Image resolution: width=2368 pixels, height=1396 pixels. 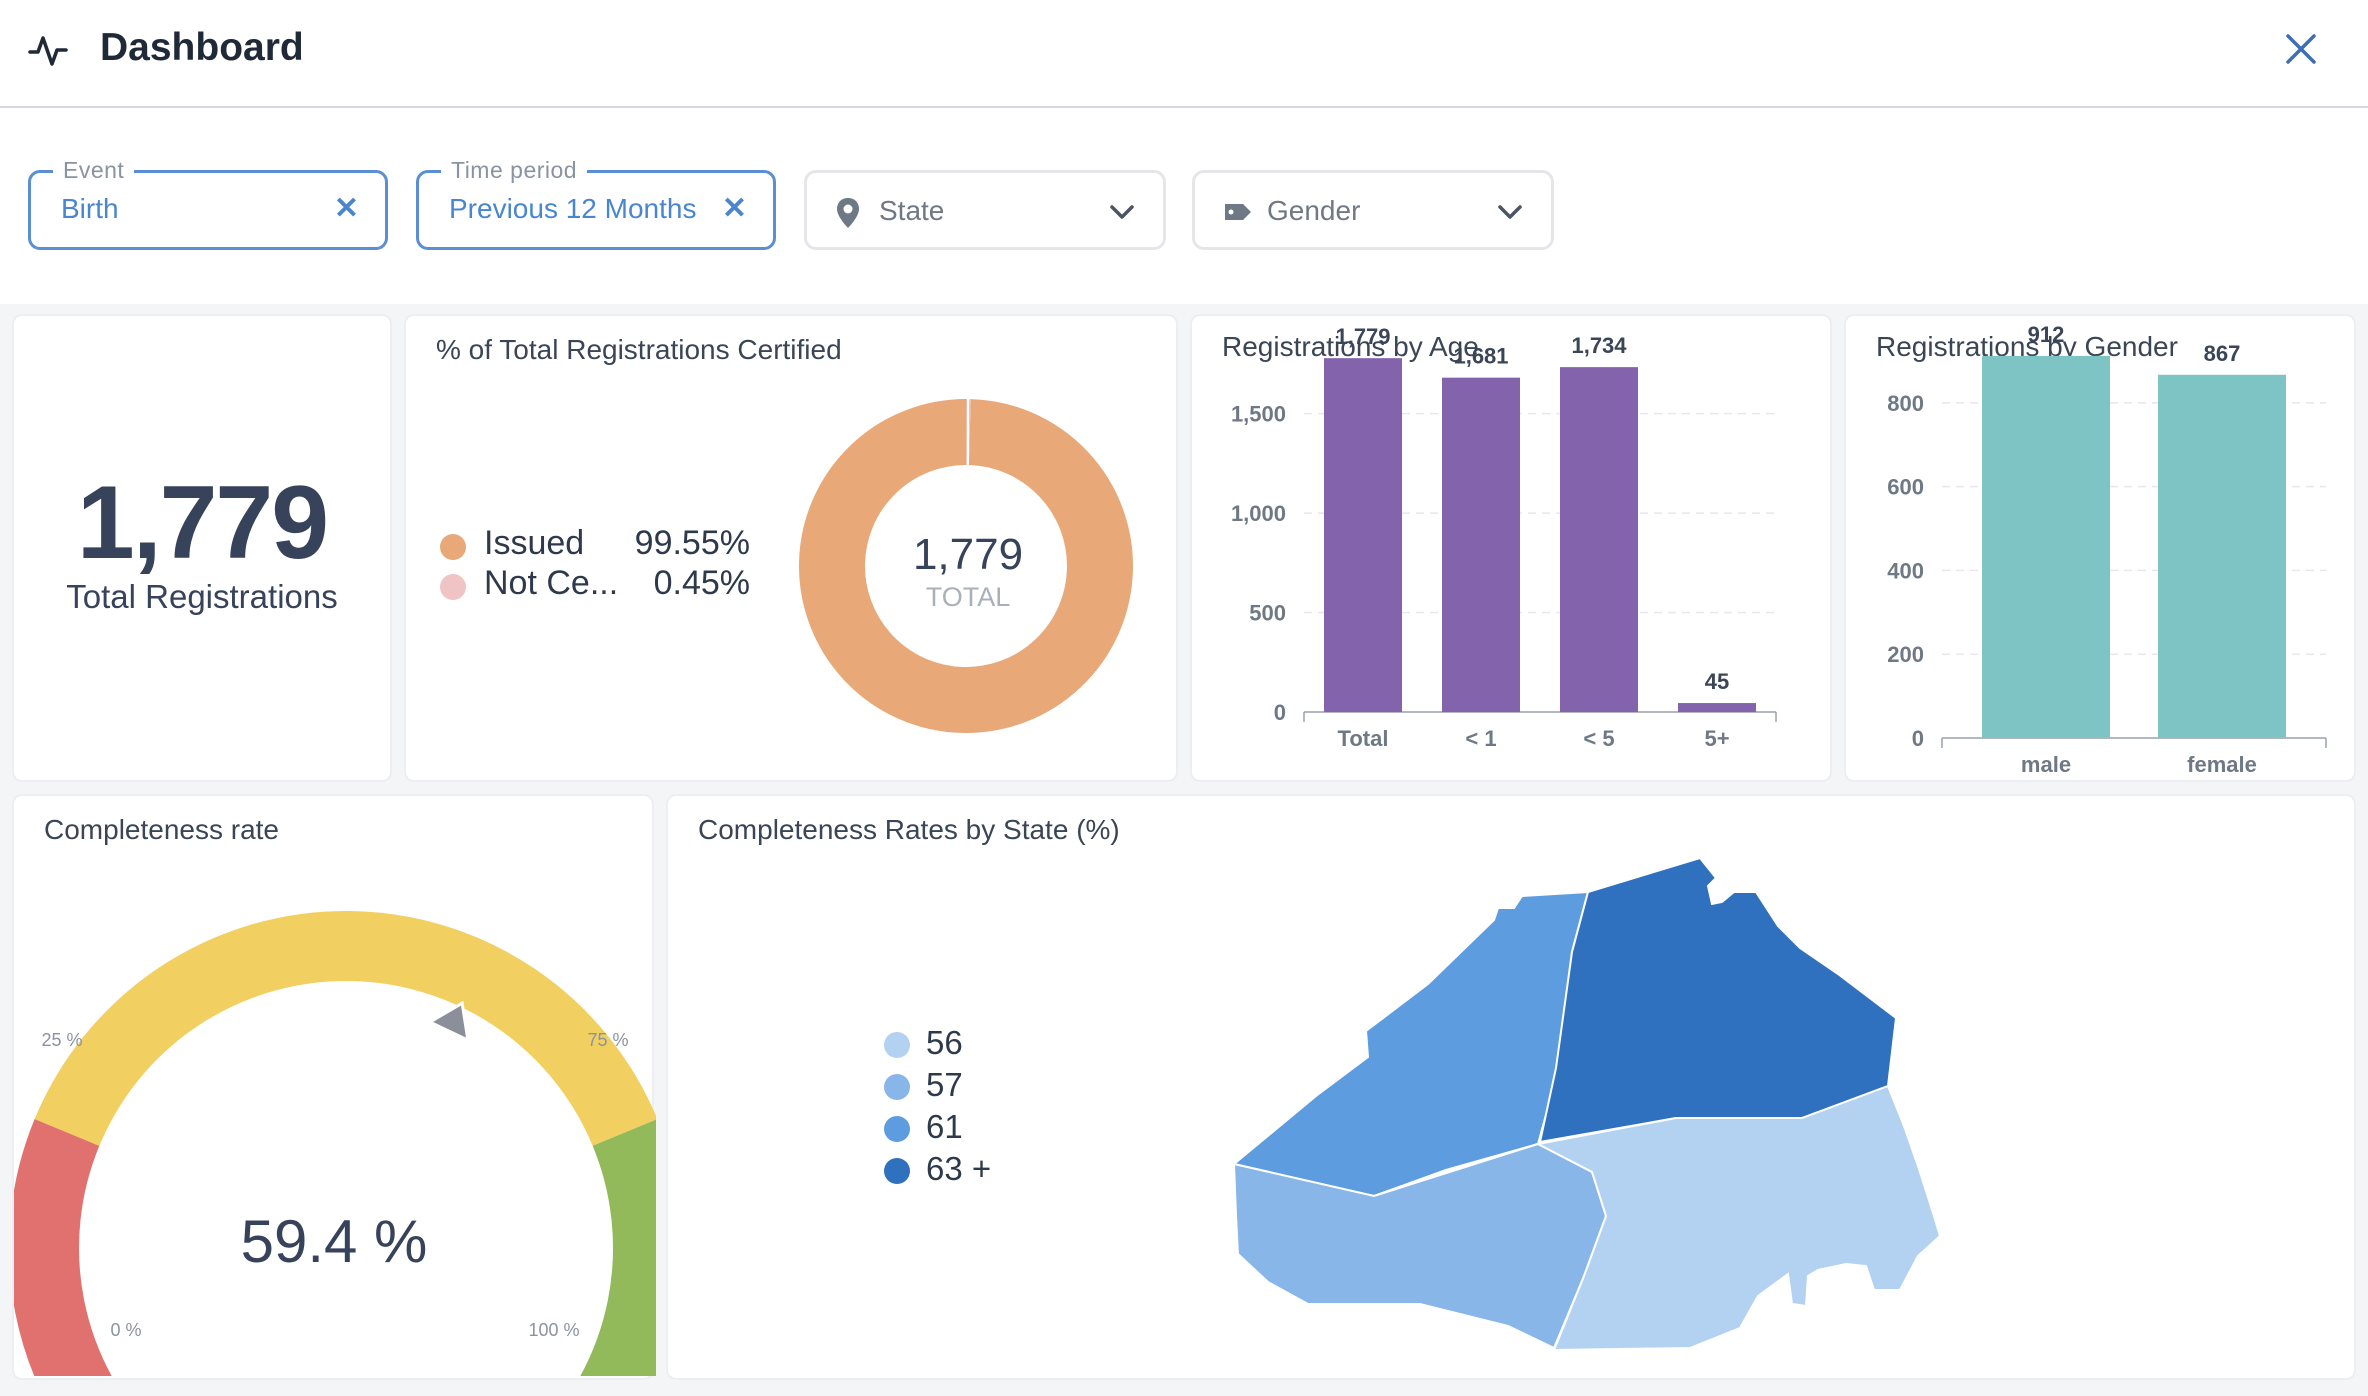 What do you see at coordinates (1314, 210) in the screenshot?
I see `gender-select-label: Gender` at bounding box center [1314, 210].